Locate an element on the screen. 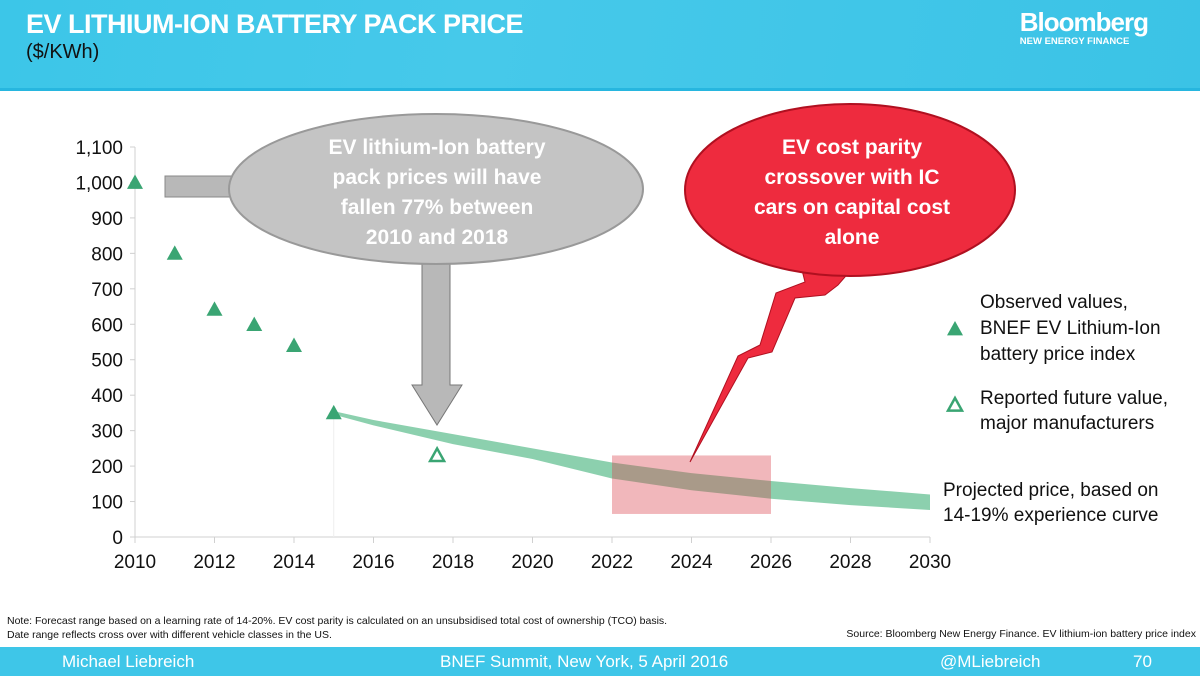 The image size is (1200, 676). header-band is located at coordinates (600, 44).